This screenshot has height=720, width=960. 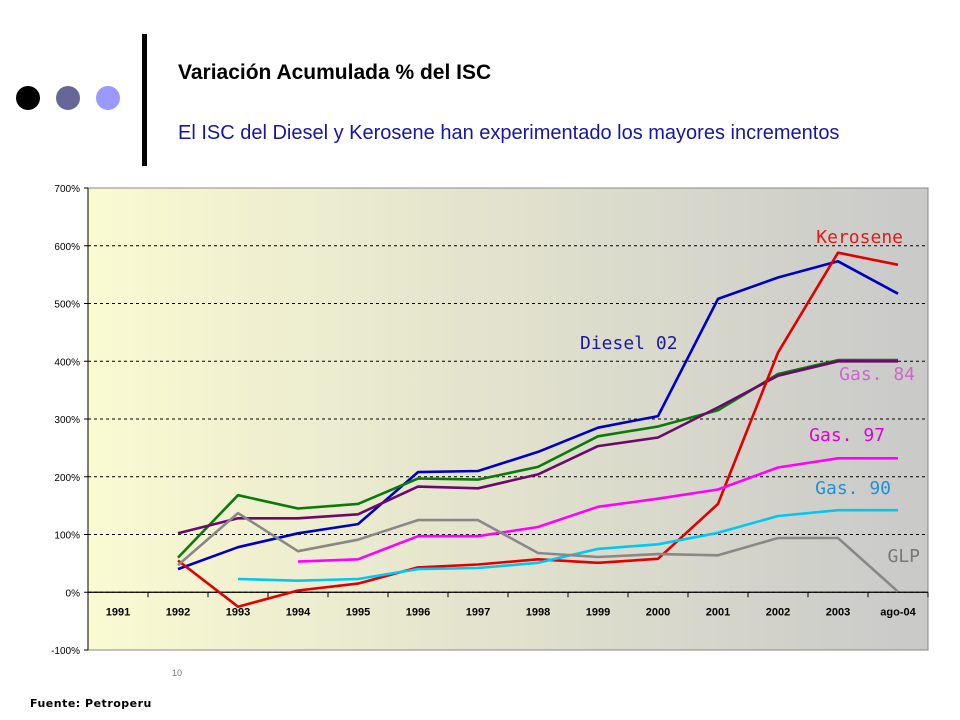 What do you see at coordinates (629, 343) in the screenshot?
I see `series-label-diesel-02: Diesel 02` at bounding box center [629, 343].